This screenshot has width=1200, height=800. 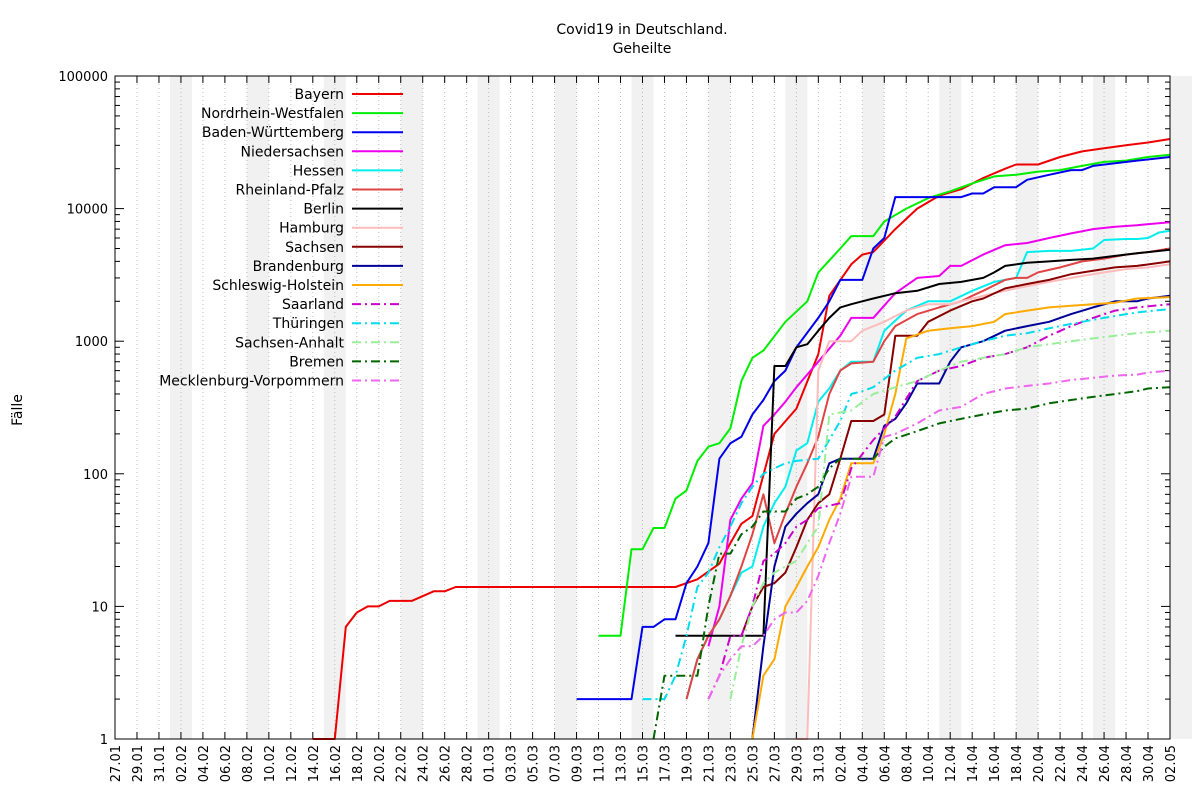 What do you see at coordinates (600, 763) in the screenshot?
I see `x-tick-label: 11.03` at bounding box center [600, 763].